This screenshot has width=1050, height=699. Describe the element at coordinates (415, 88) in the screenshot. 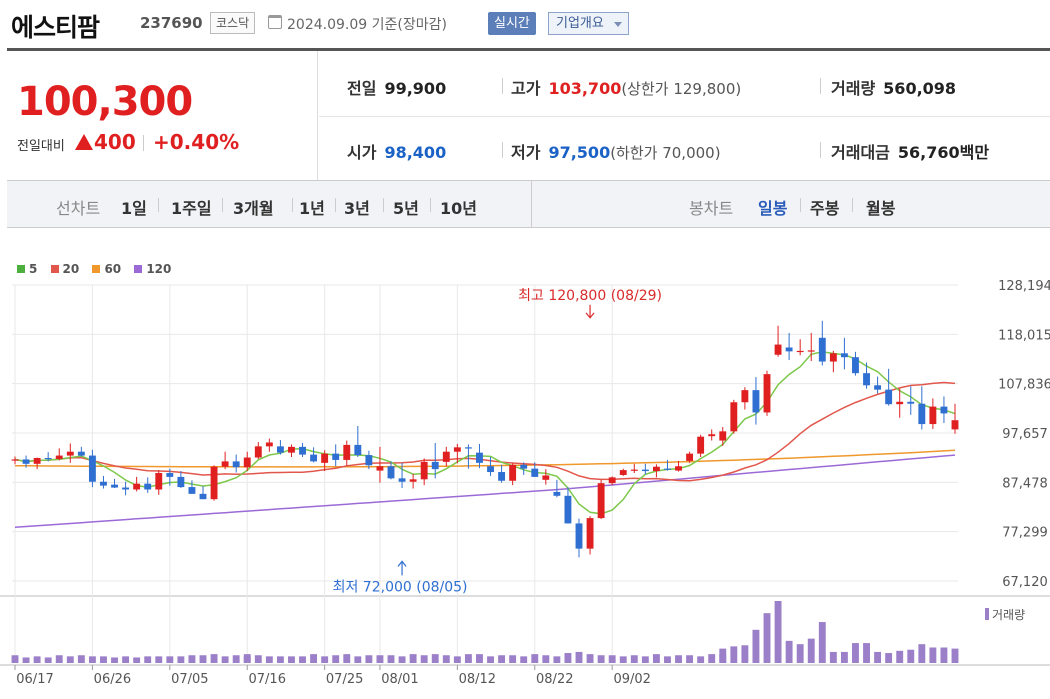

I see `prev-close-value: 99,900` at that location.